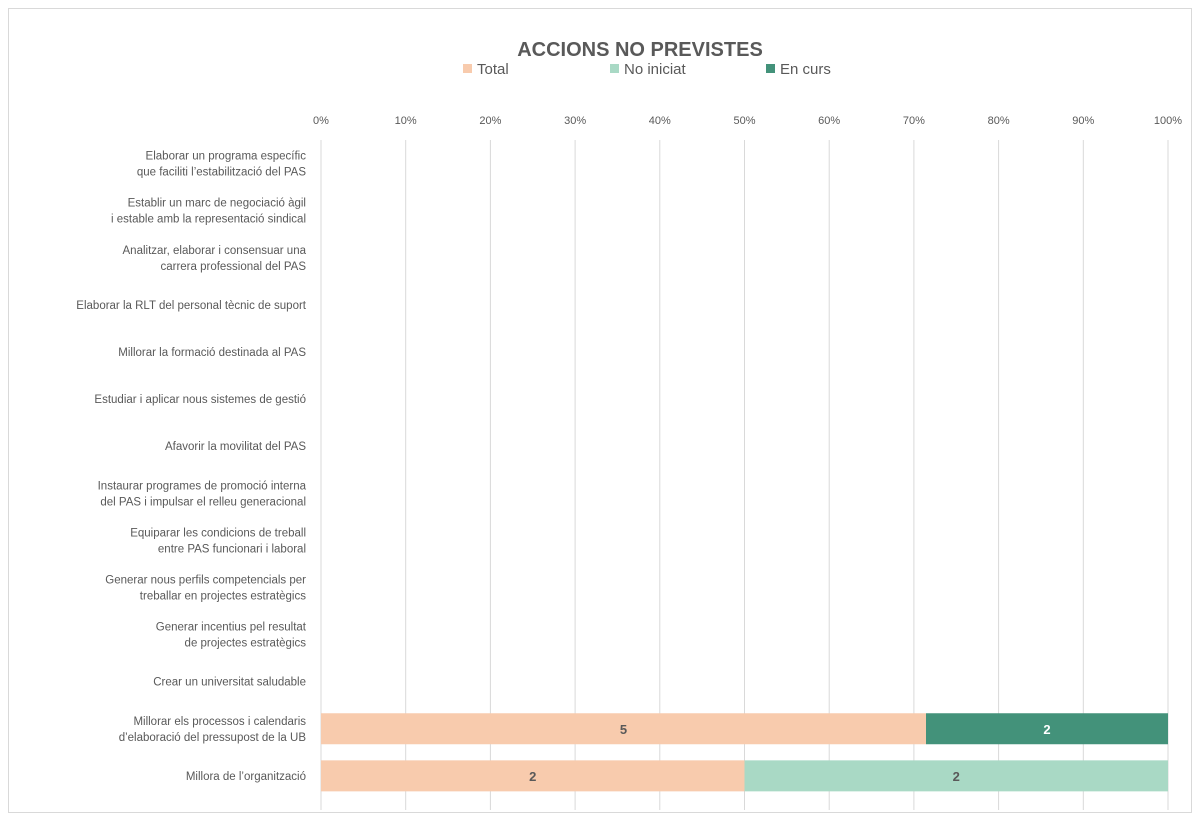 This screenshot has width=1200, height=821. What do you see at coordinates (229, 683) in the screenshot?
I see `category-label: Crear un universitat saludable` at bounding box center [229, 683].